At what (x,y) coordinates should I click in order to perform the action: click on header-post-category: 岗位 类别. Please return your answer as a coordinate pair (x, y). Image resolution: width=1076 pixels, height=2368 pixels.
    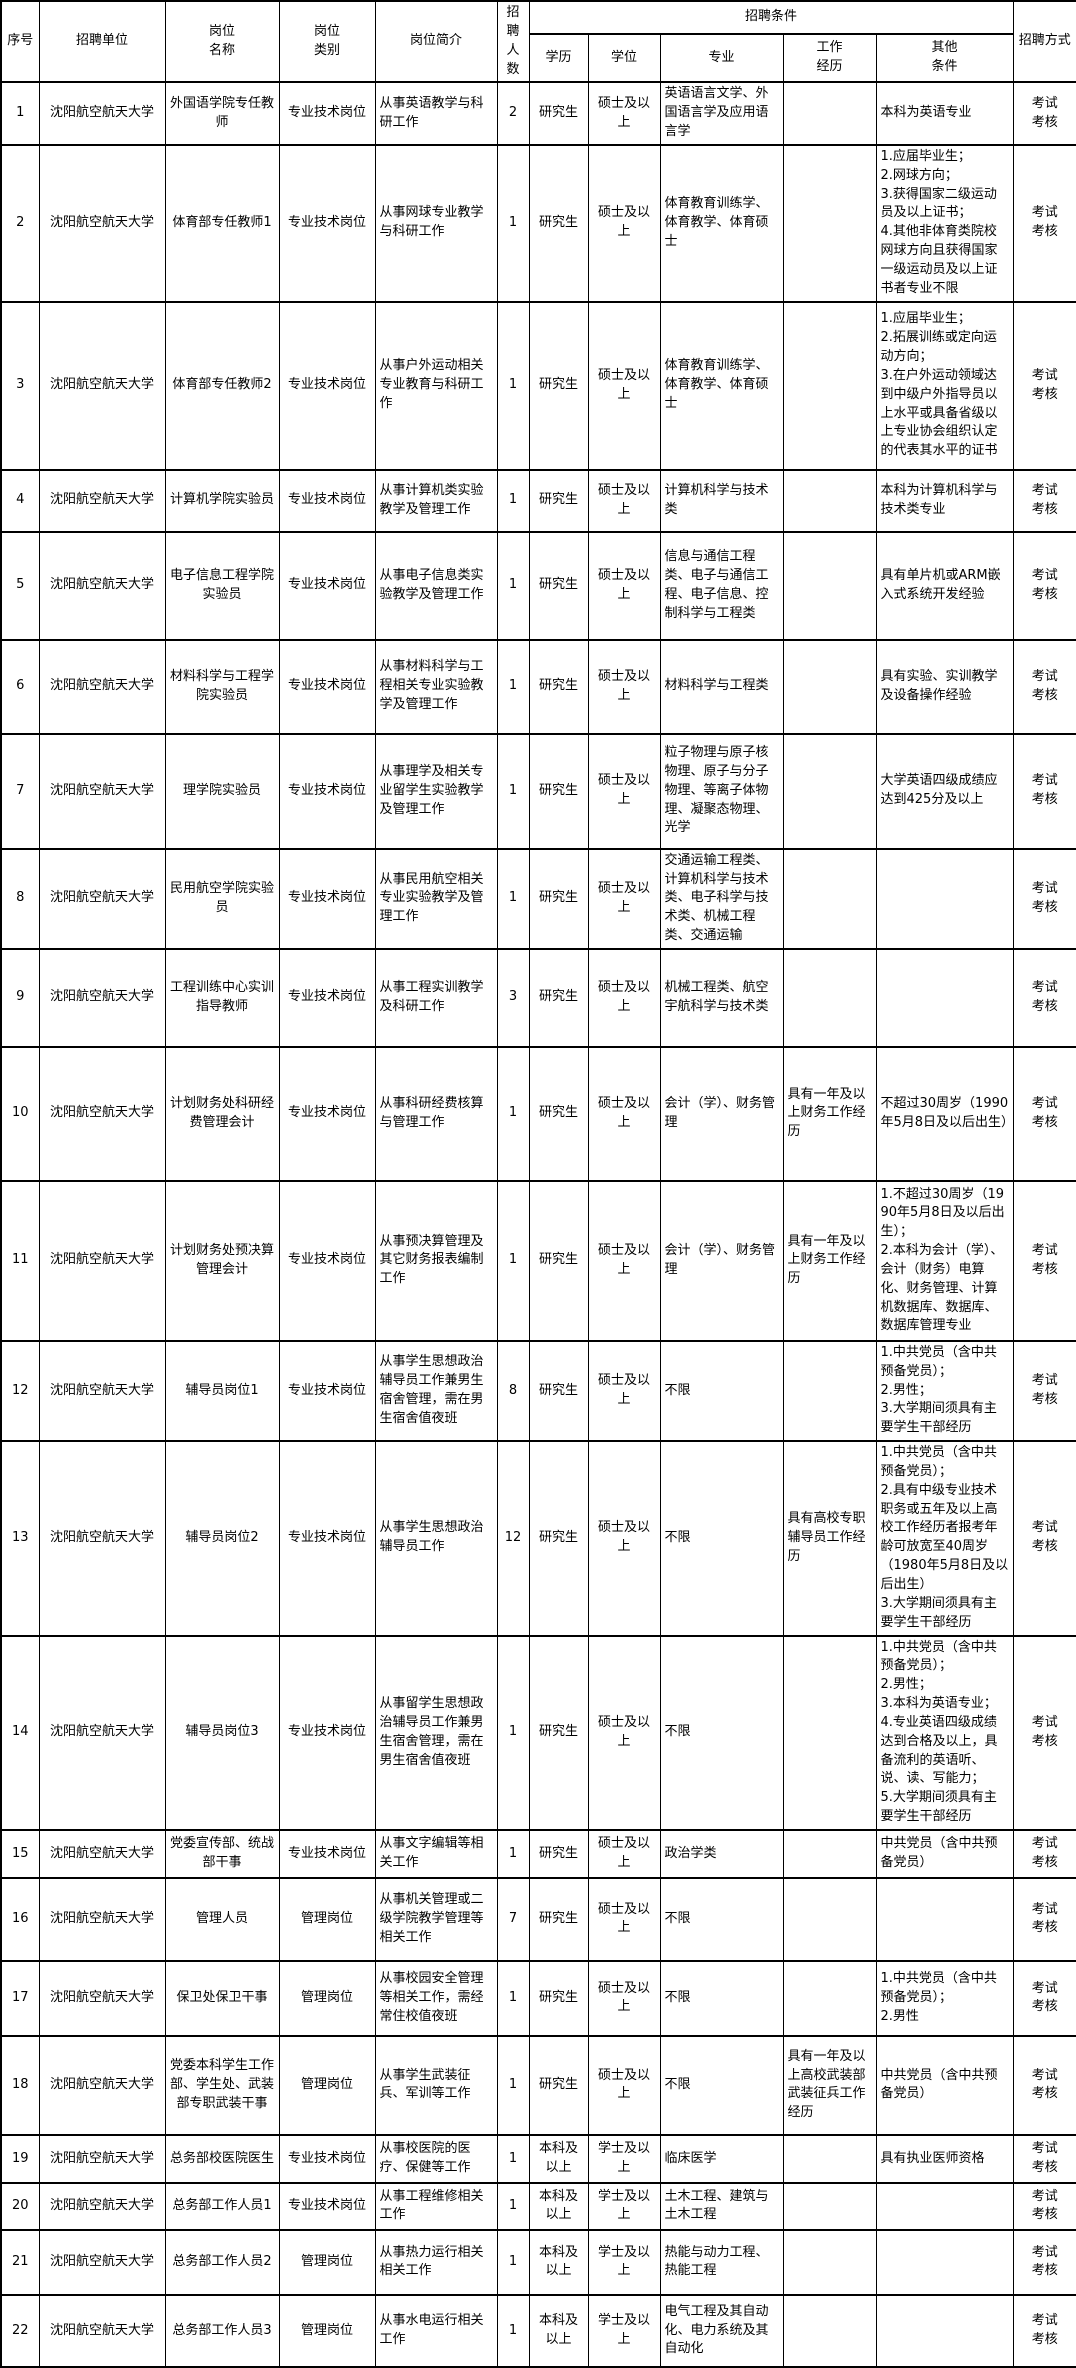
    Looking at the image, I should click on (327, 41).